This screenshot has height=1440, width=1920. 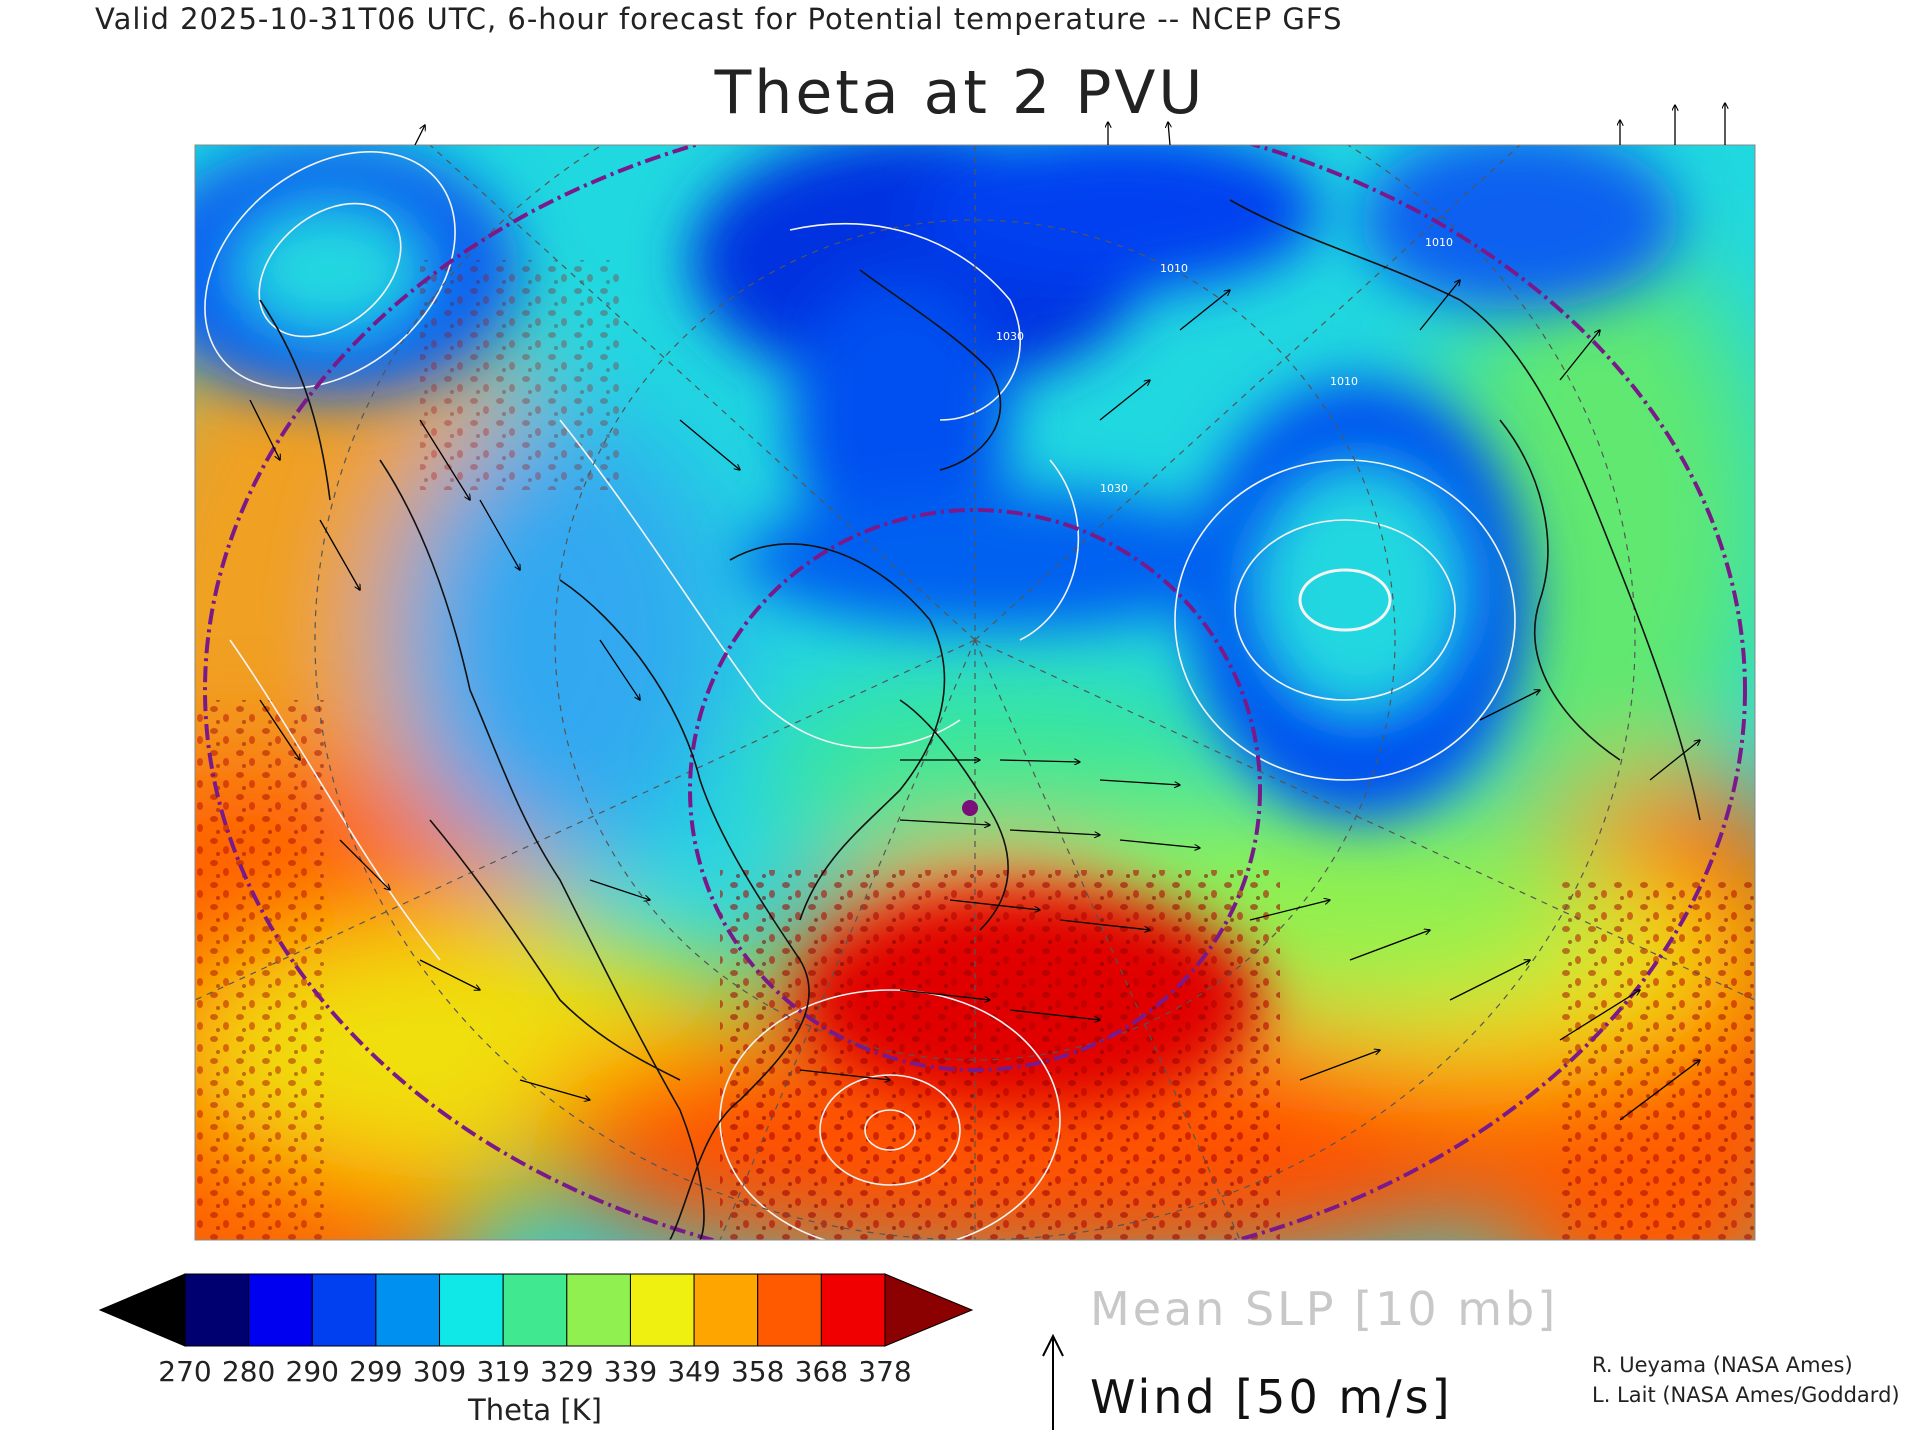 What do you see at coordinates (1271, 1397) in the screenshot?
I see `wind-legend-label: Wind [50 m/s]` at bounding box center [1271, 1397].